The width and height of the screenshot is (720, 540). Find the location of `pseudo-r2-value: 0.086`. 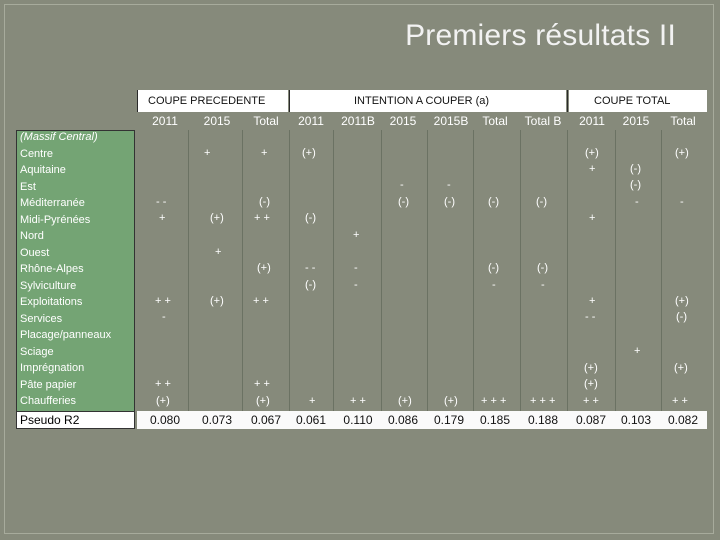

pseudo-r2-value: 0.086 is located at coordinates (403, 420).